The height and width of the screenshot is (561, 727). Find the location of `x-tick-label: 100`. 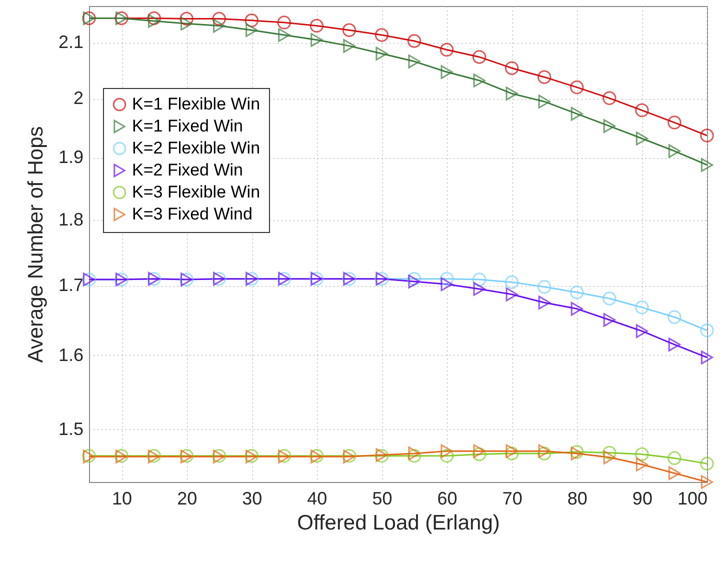

x-tick-label: 100 is located at coordinates (692, 498).